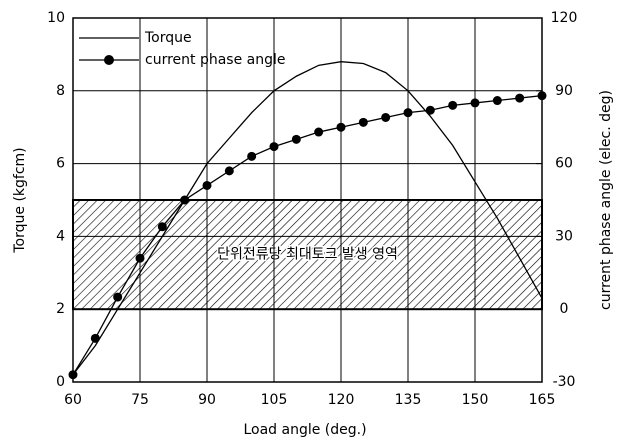  Describe the element at coordinates (475, 400) in the screenshot. I see `x-tick-label: 150` at that location.